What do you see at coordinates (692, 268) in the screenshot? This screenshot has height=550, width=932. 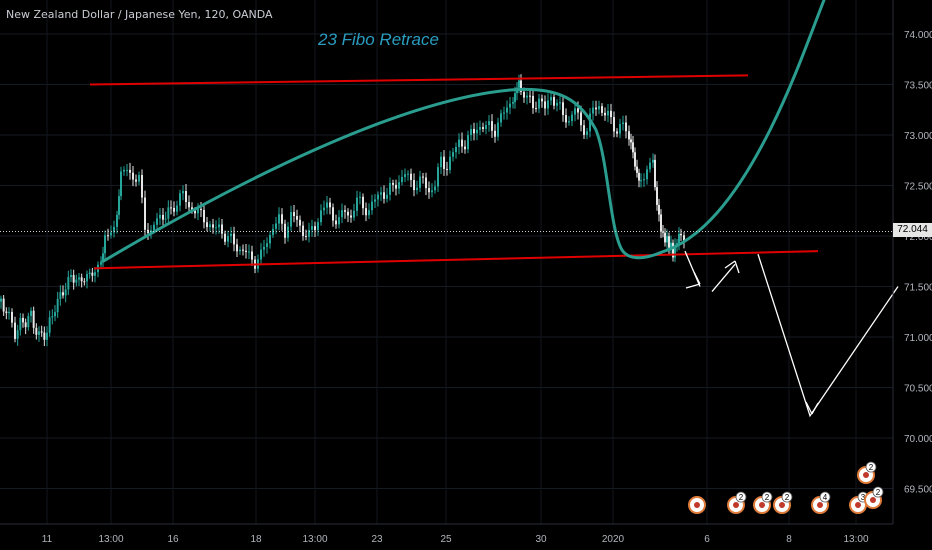 I see `projection-arrow` at bounding box center [692, 268].